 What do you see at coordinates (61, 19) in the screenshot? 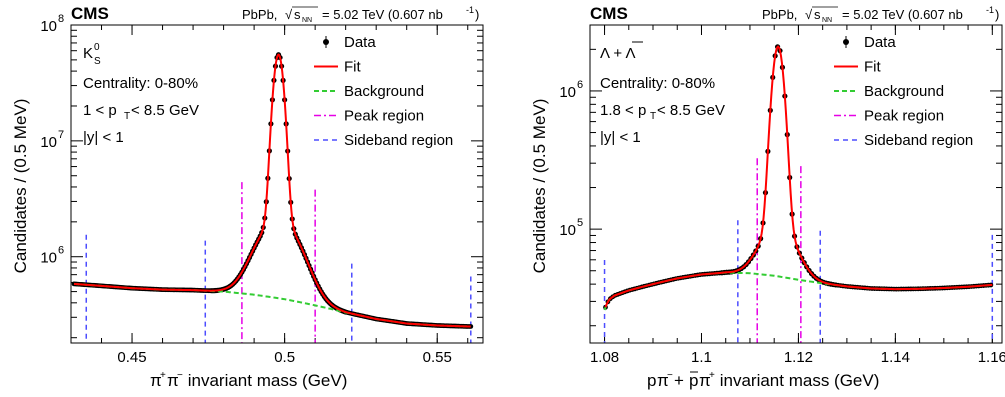
I see `y-tick-exponent: 8` at bounding box center [61, 19].